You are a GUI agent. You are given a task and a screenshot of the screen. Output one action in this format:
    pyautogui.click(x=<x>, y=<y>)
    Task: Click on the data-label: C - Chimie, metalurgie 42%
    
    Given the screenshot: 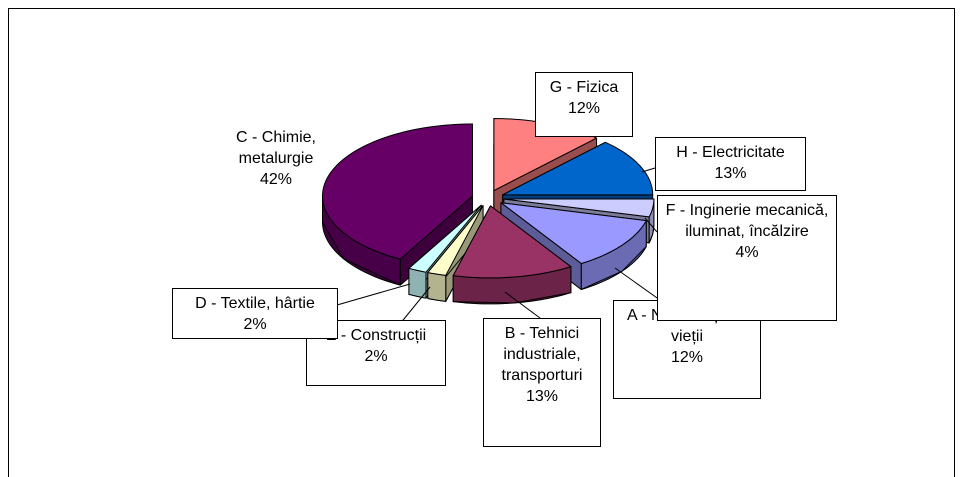 What is the action you would take?
    pyautogui.click(x=276, y=172)
    